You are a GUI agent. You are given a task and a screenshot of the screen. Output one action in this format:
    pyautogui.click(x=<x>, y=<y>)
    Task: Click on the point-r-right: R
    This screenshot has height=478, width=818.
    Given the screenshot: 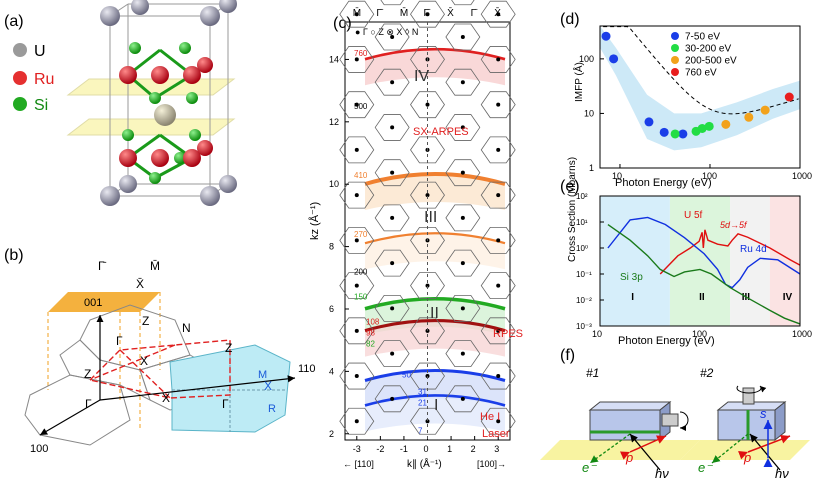 What is the action you would take?
    pyautogui.click(x=272, y=409)
    